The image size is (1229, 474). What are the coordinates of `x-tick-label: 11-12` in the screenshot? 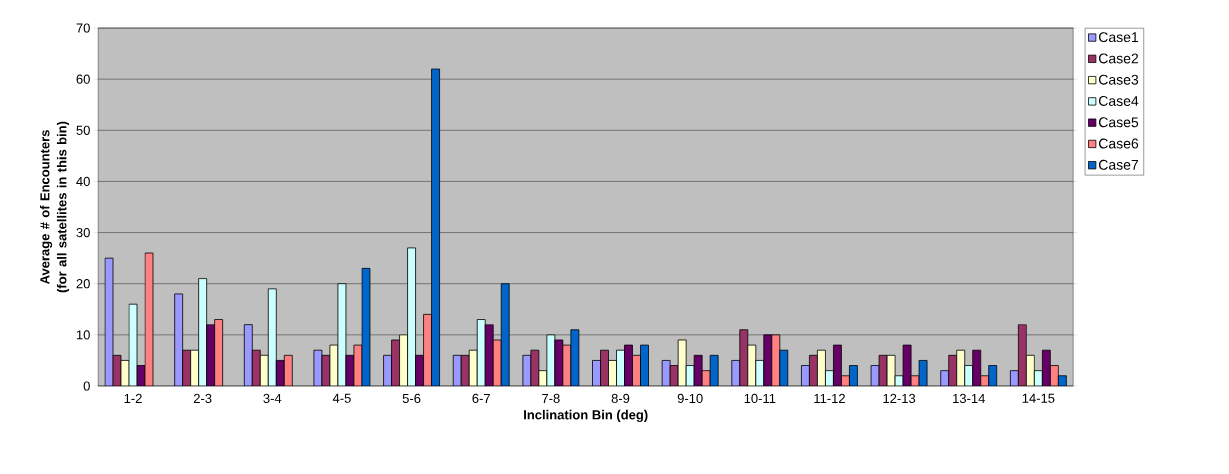 It's located at (829, 398).